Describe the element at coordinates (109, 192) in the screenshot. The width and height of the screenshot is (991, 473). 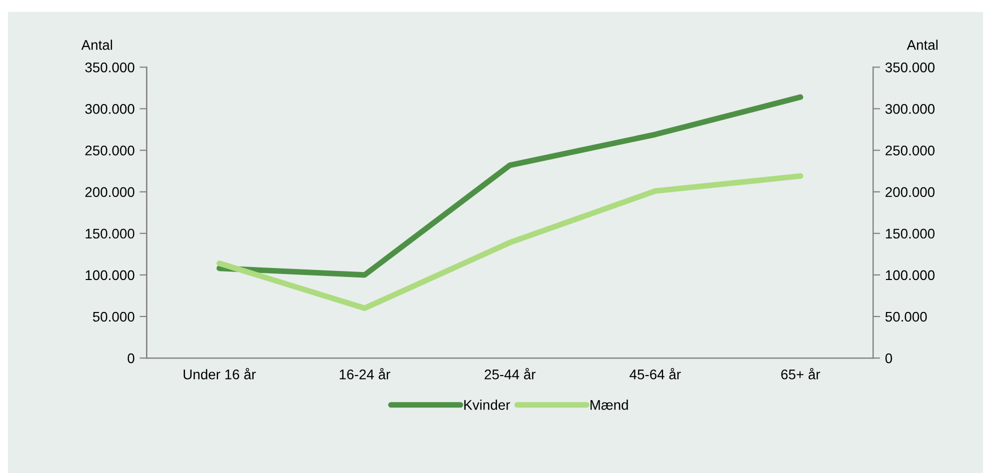
I see `y-tick-label: 200.000` at that location.